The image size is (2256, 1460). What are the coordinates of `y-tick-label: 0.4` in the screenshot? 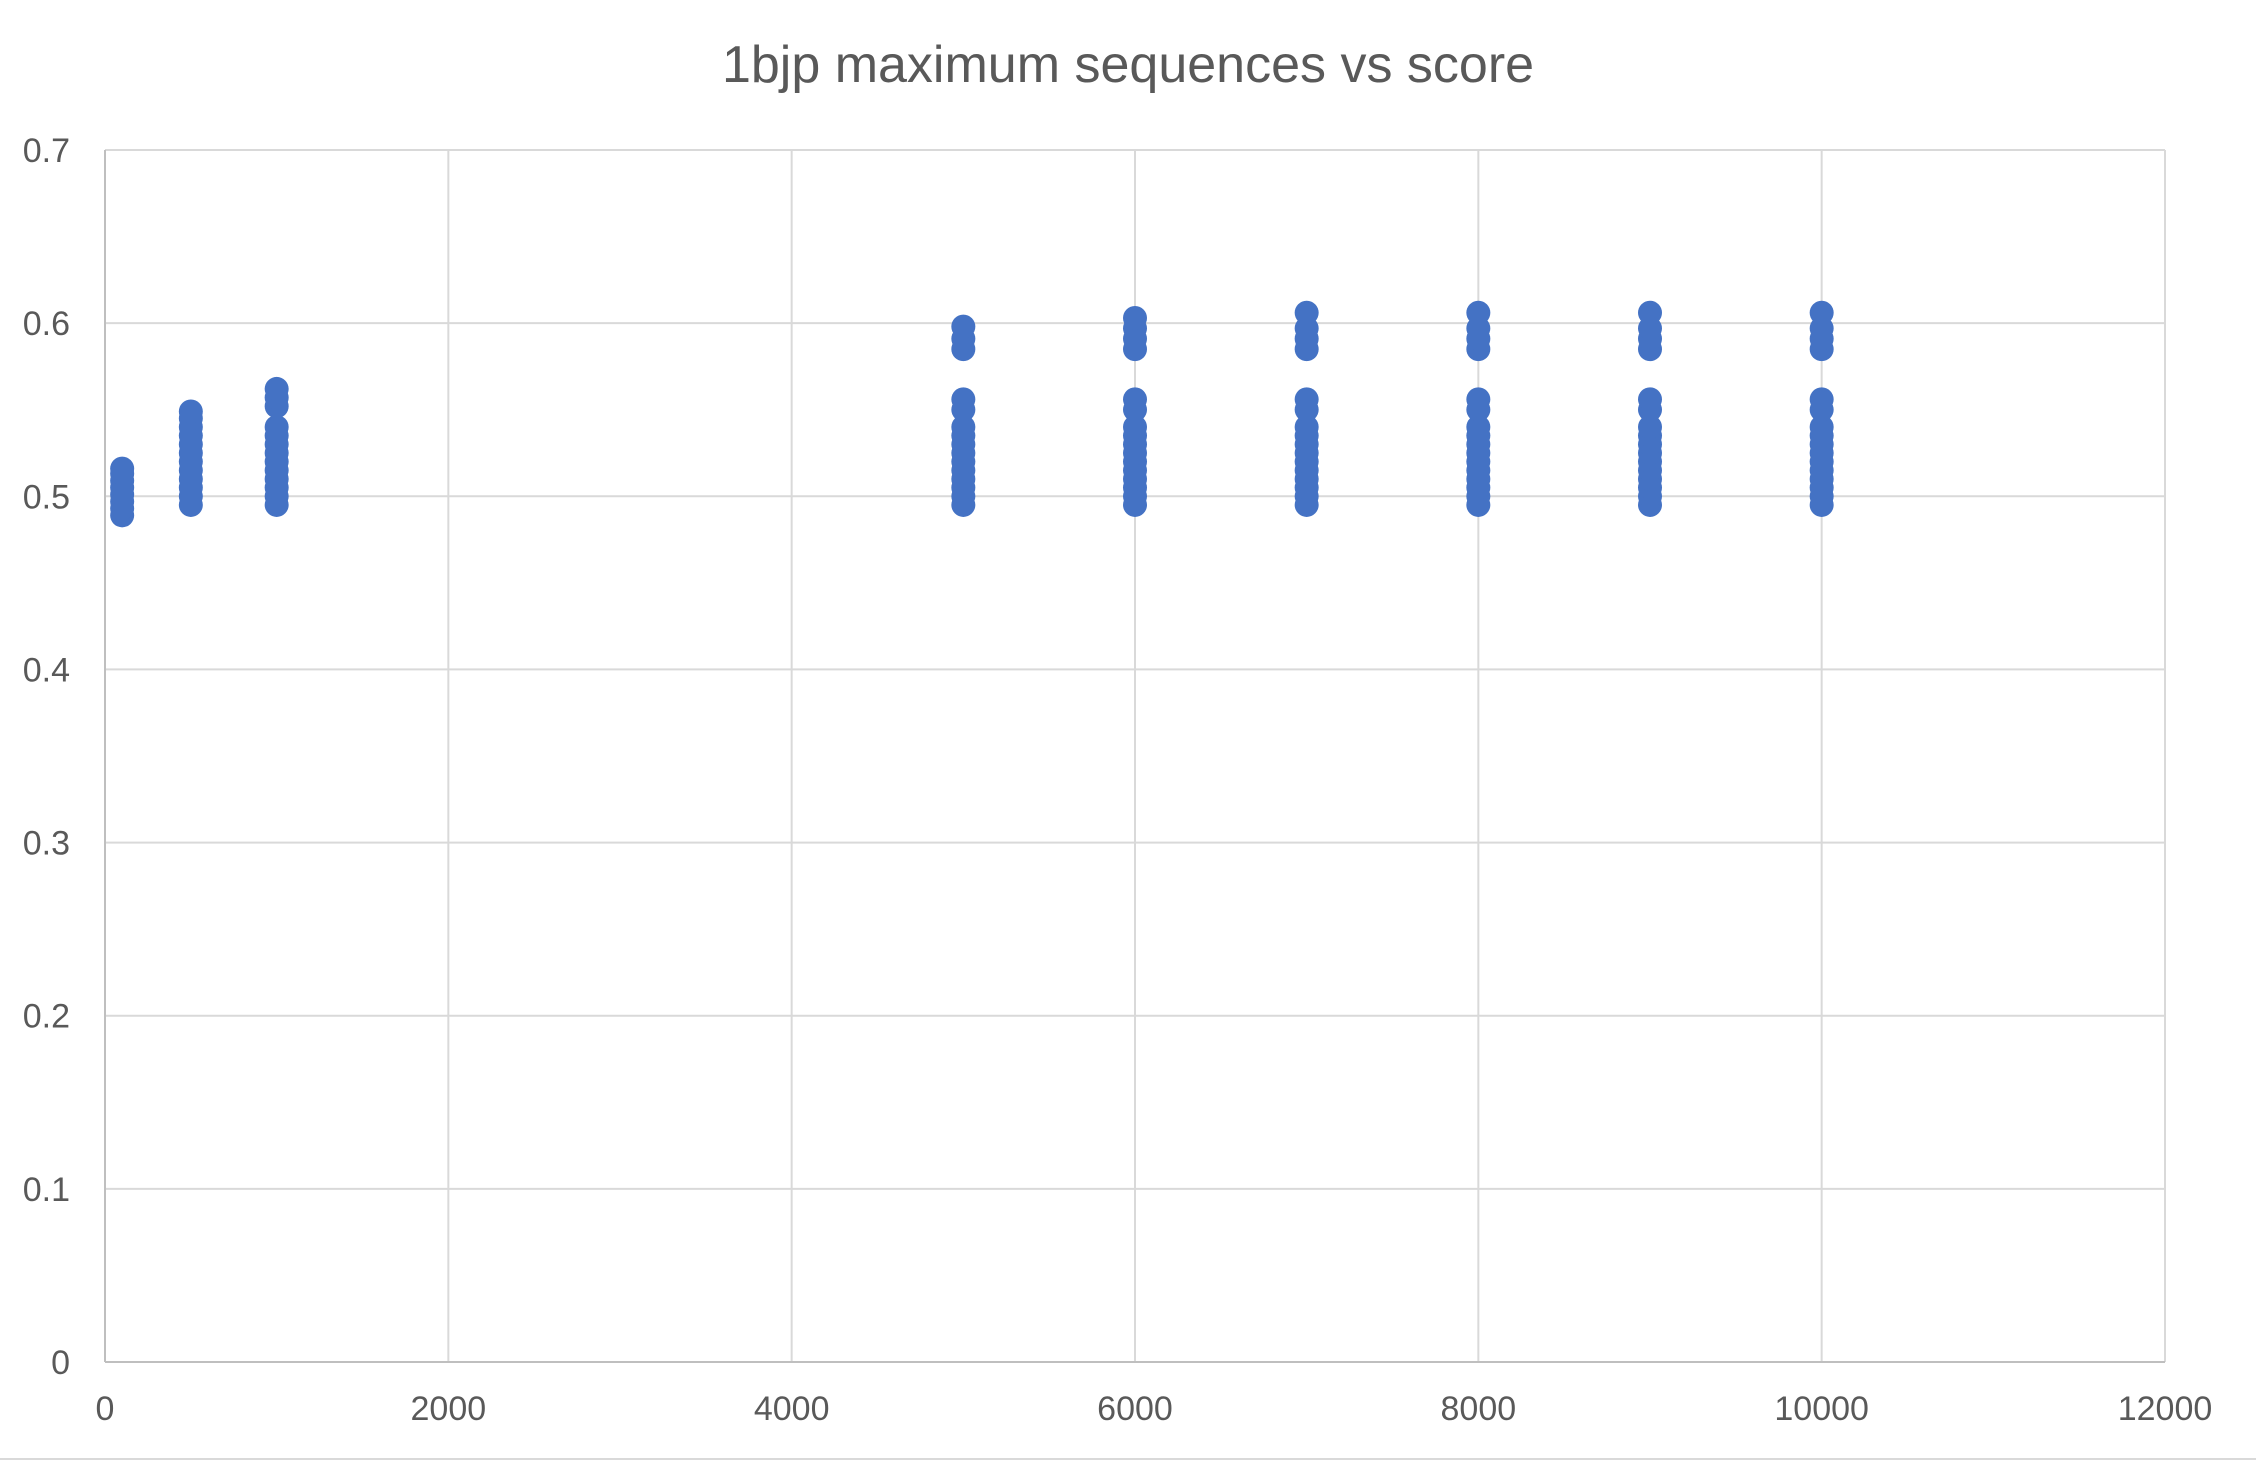 It's located at (46, 670).